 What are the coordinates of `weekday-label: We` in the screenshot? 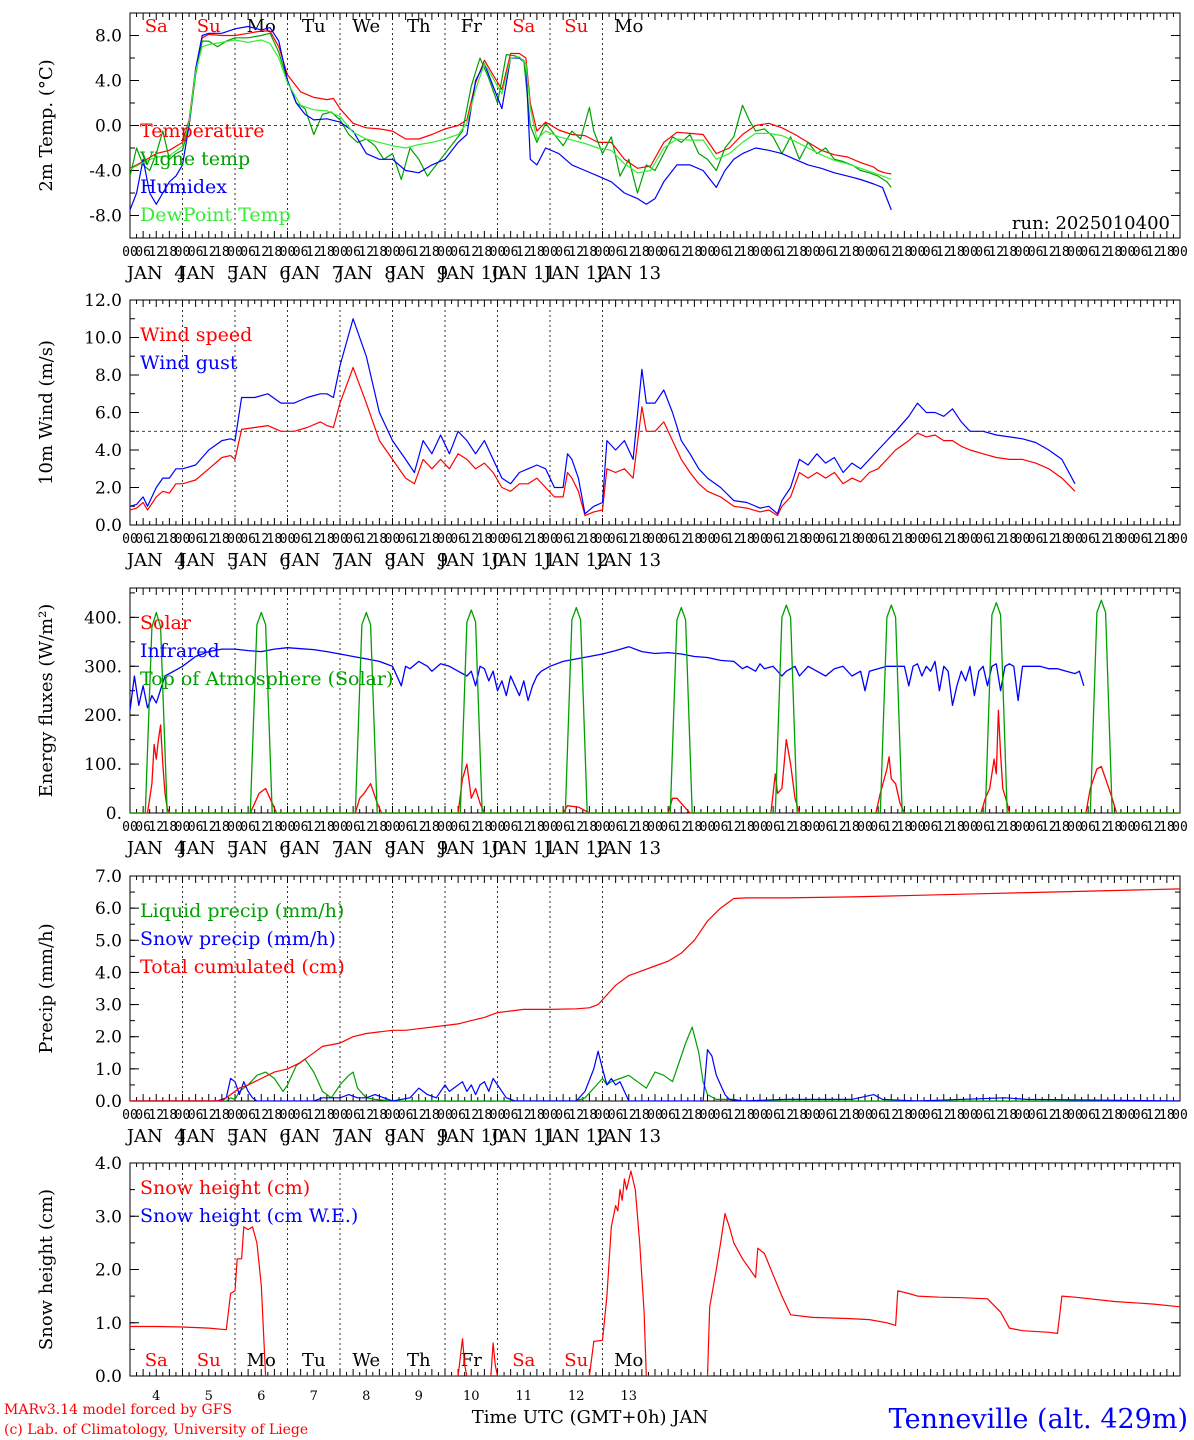 It's located at (366, 1360).